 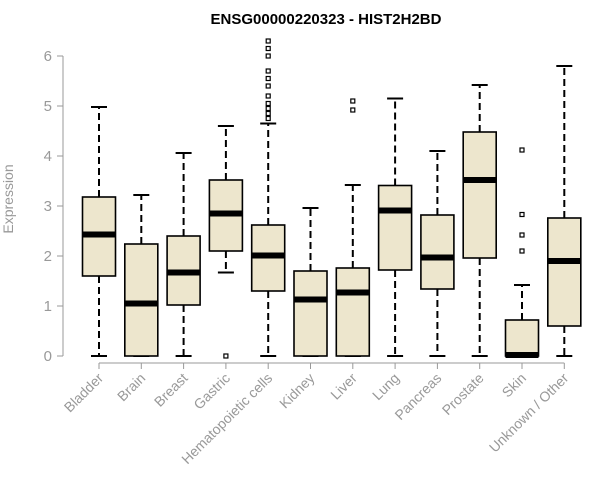 I want to click on y-tick-label: 6, so click(x=48, y=56).